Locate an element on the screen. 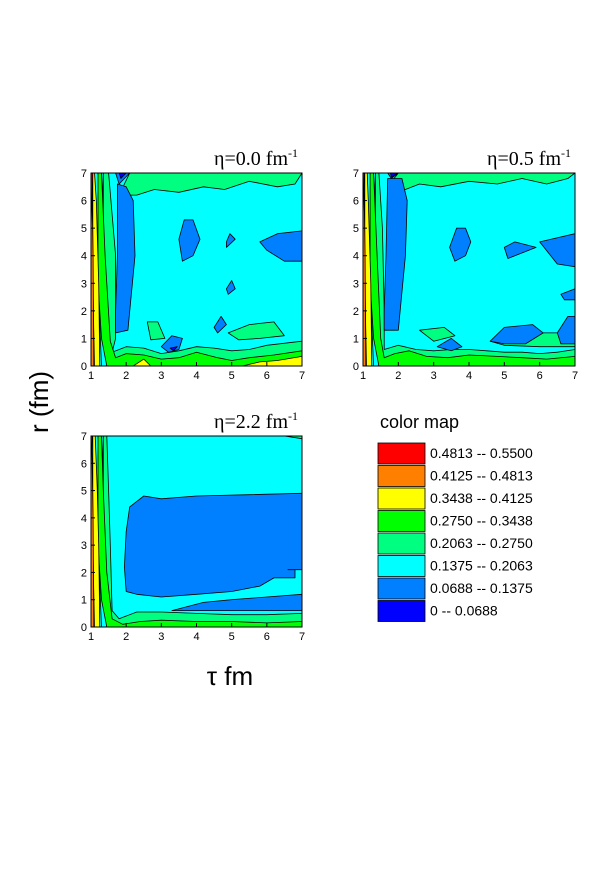 The height and width of the screenshot is (872, 606). legend-label: 0.4125 -- 0.4813 is located at coordinates (481, 476).